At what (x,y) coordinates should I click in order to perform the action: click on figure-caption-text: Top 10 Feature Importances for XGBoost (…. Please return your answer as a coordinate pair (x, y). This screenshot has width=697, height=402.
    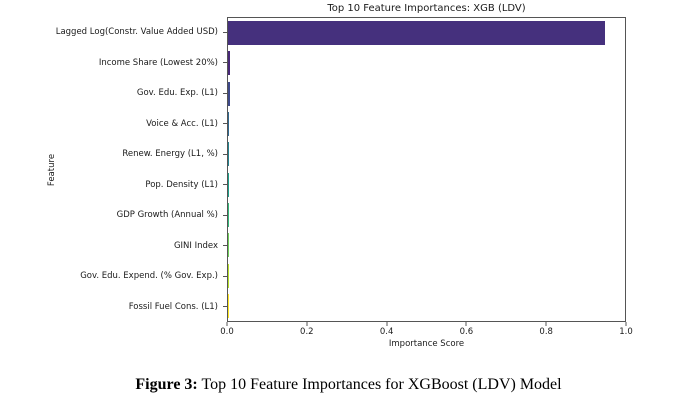
    Looking at the image, I should click on (381, 384).